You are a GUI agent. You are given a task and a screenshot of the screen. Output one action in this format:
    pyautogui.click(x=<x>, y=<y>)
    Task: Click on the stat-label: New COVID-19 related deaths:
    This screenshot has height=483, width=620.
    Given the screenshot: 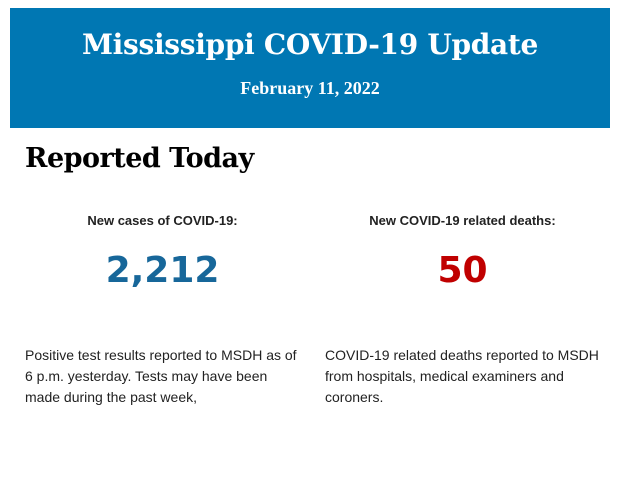 What is the action you would take?
    pyautogui.click(x=462, y=220)
    